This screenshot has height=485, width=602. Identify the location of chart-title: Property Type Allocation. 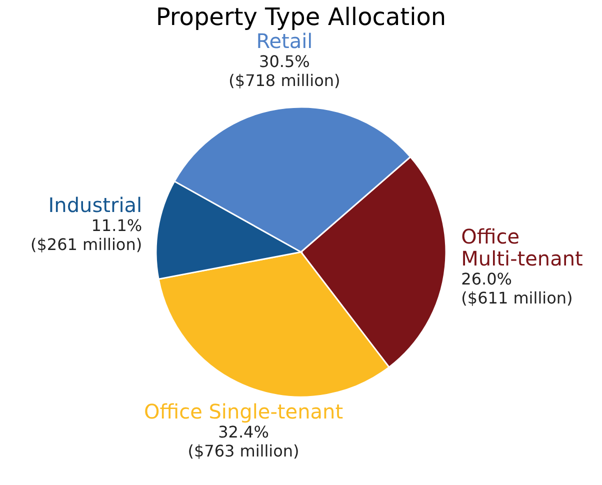
(301, 17).